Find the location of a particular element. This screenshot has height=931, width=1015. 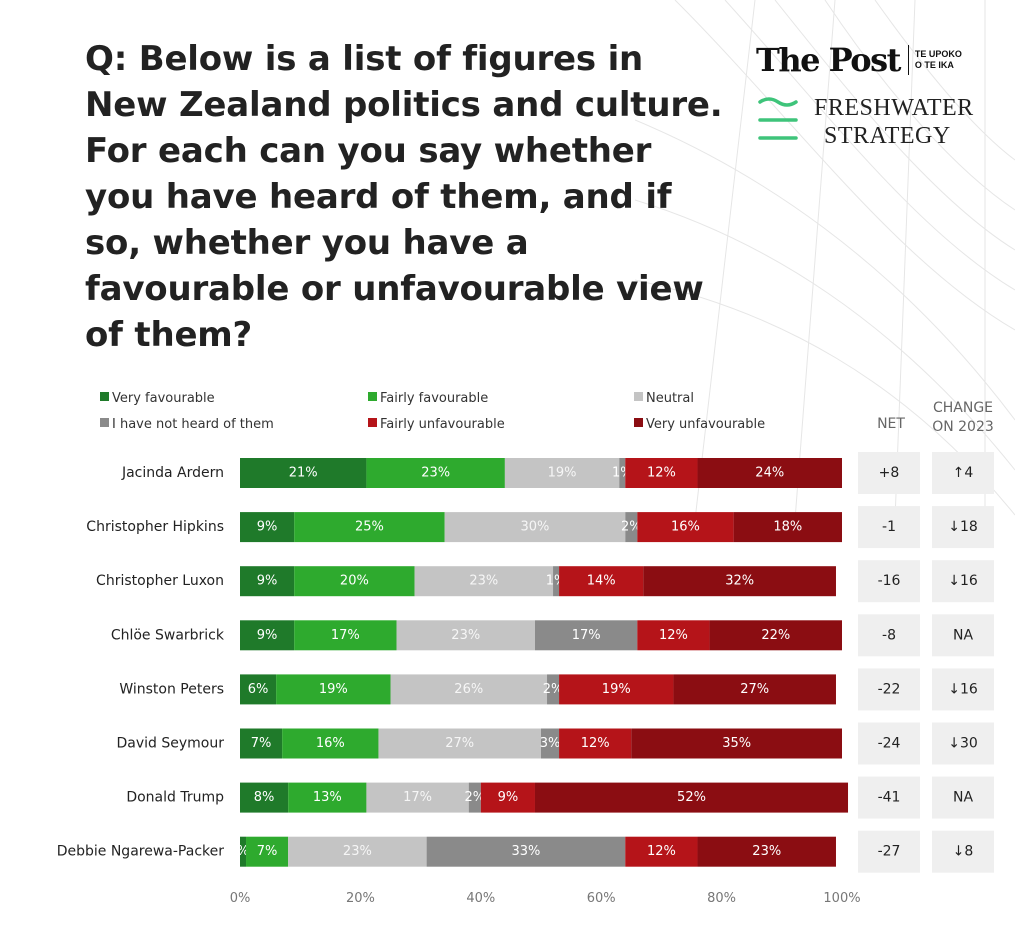

change-value: ↓30 is located at coordinates (963, 744).